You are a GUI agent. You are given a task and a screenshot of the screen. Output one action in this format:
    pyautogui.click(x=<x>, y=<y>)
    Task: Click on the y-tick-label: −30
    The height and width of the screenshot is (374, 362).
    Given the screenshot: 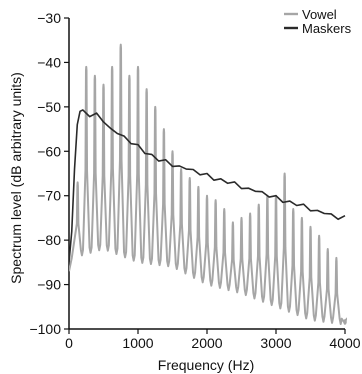 What is the action you would take?
    pyautogui.click(x=49, y=18)
    